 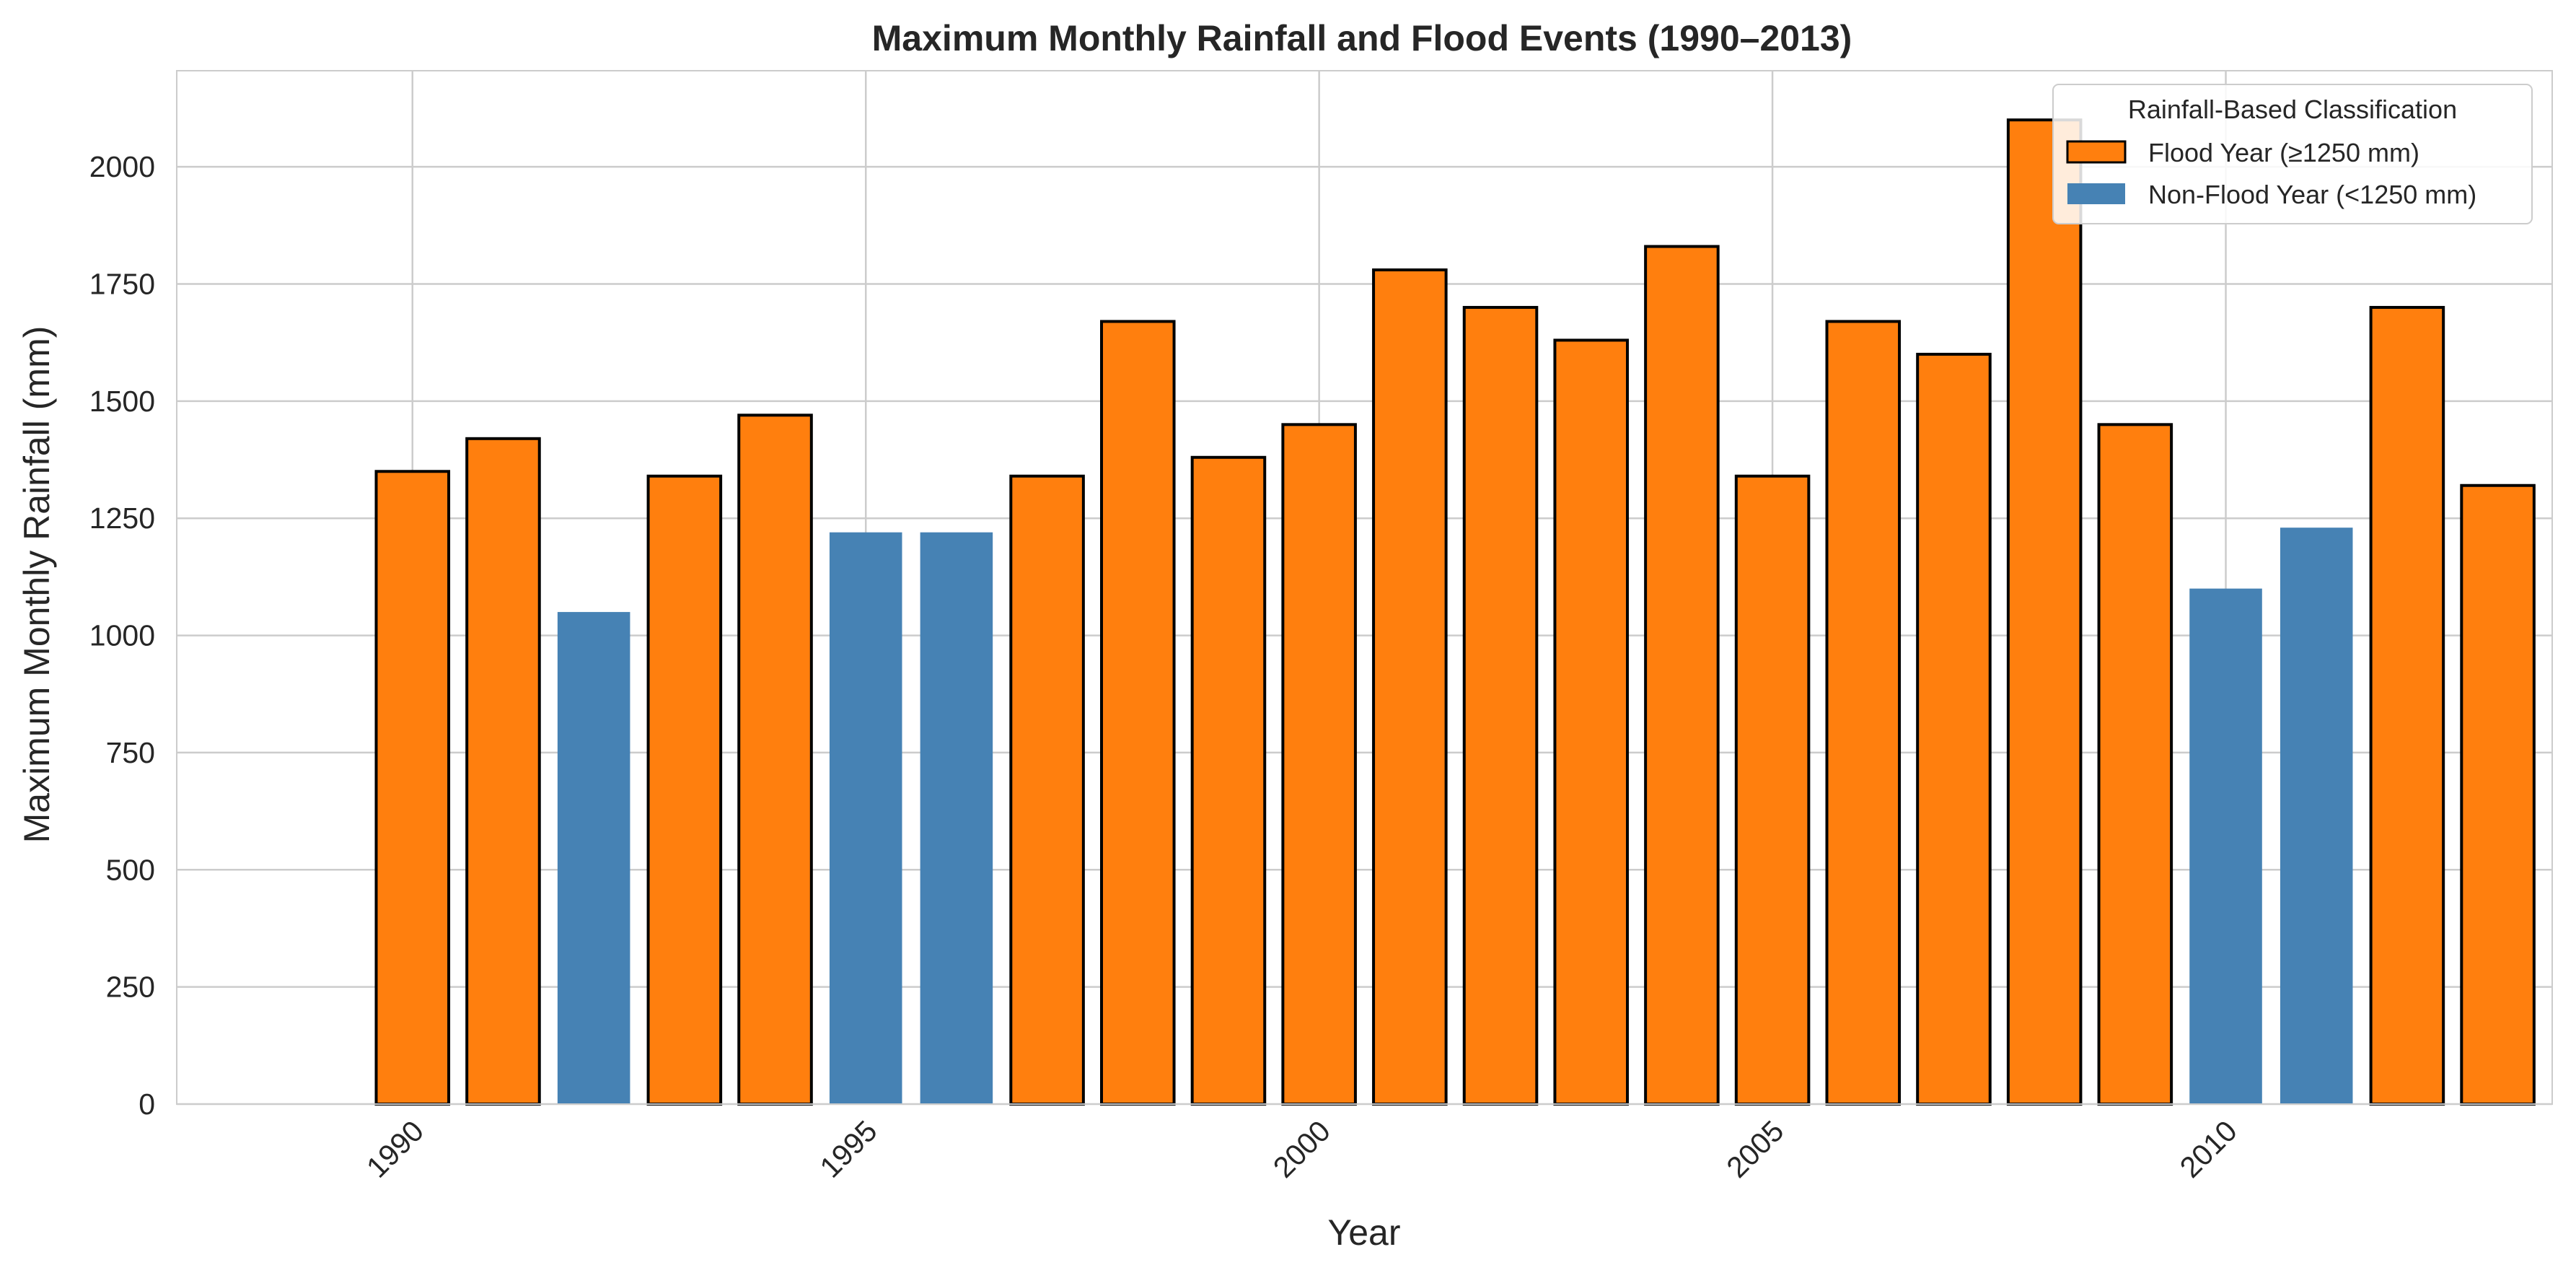 What do you see at coordinates (1954, 729) in the screenshot?
I see `bar-2007` at bounding box center [1954, 729].